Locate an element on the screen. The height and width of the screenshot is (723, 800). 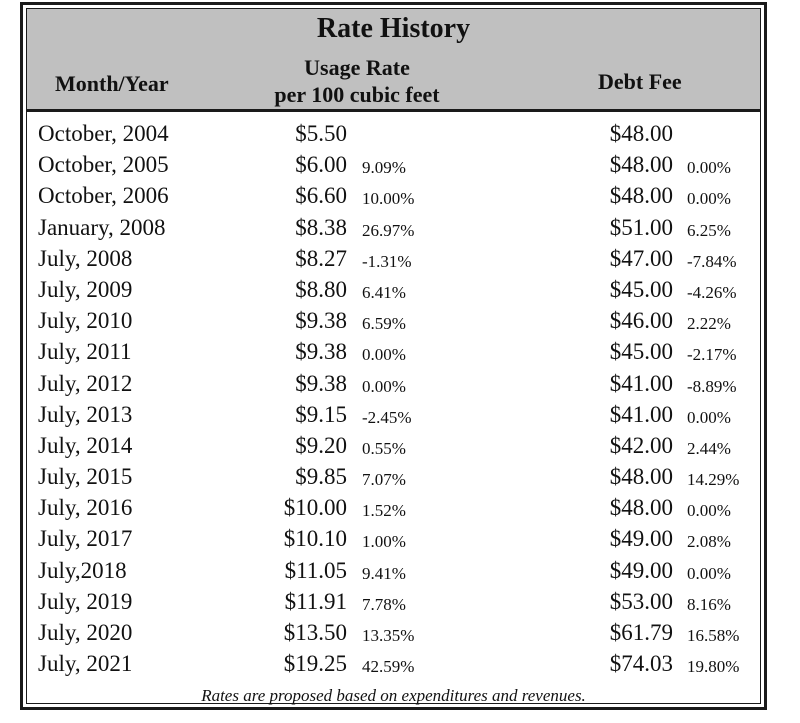
table-row: July, 2012 $9.38 0.00% $41.00 -8.89% is located at coordinates (393, 384).